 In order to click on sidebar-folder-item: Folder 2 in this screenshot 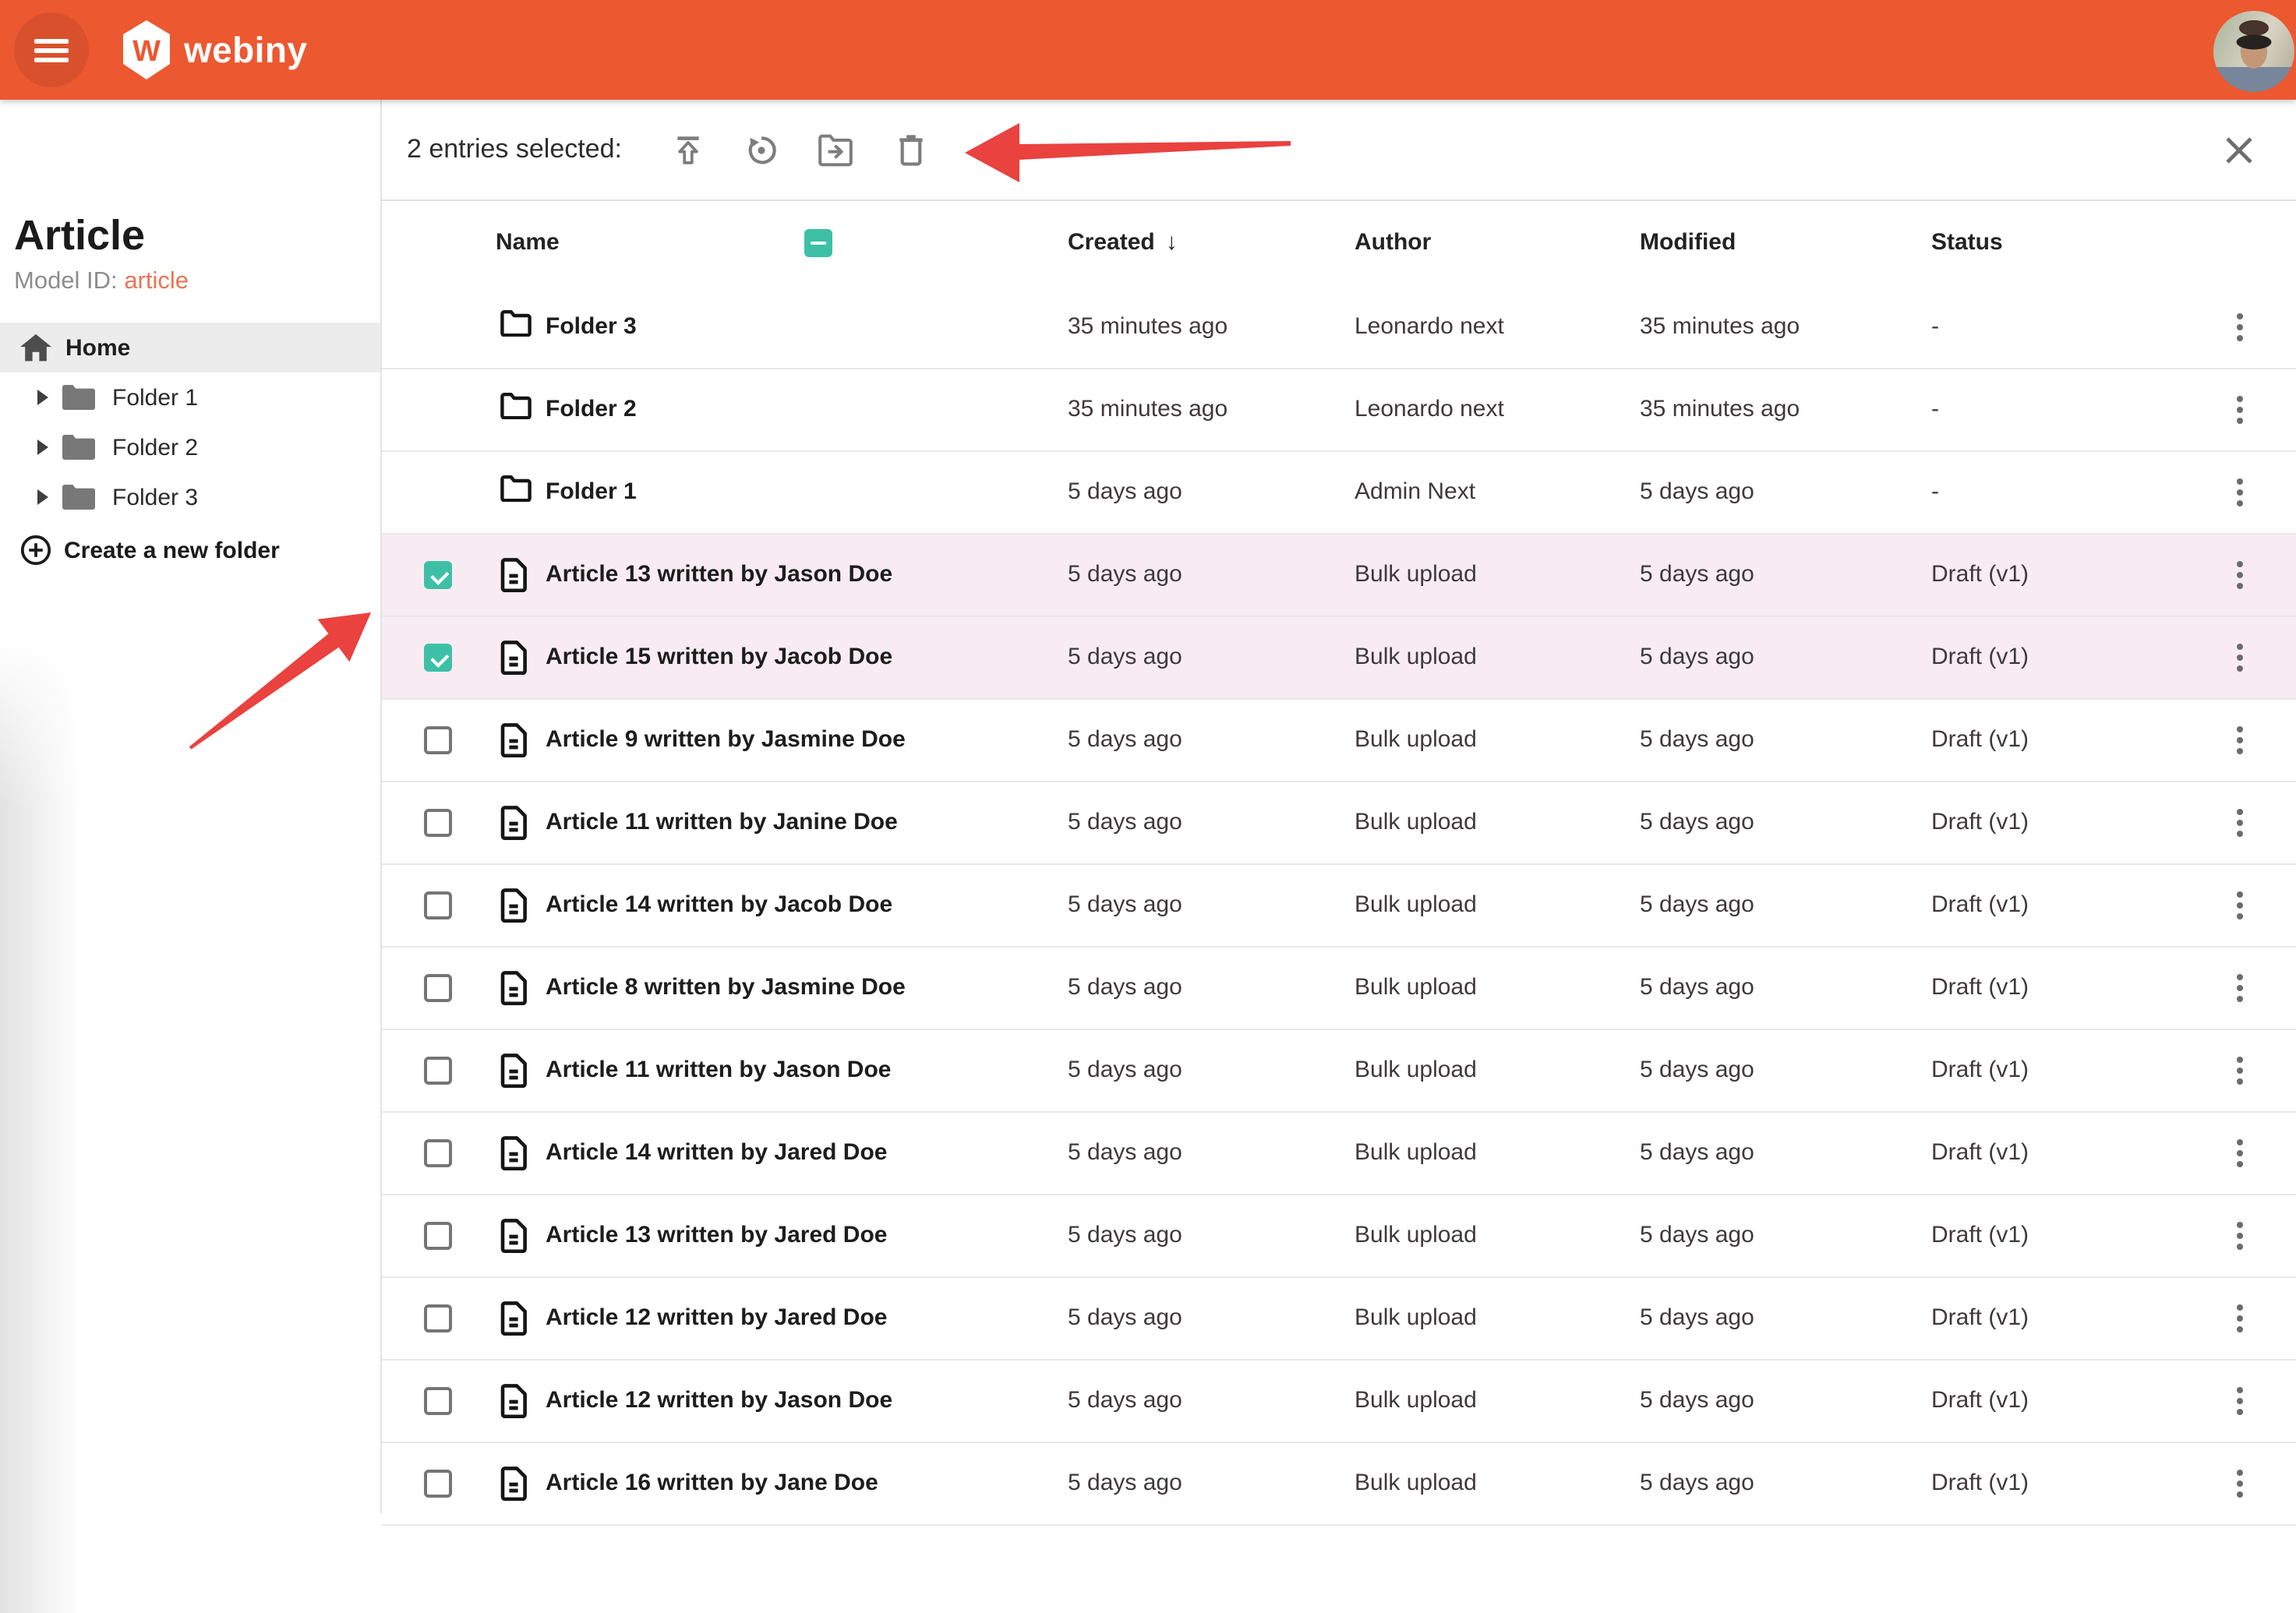, I will do `click(190, 447)`.